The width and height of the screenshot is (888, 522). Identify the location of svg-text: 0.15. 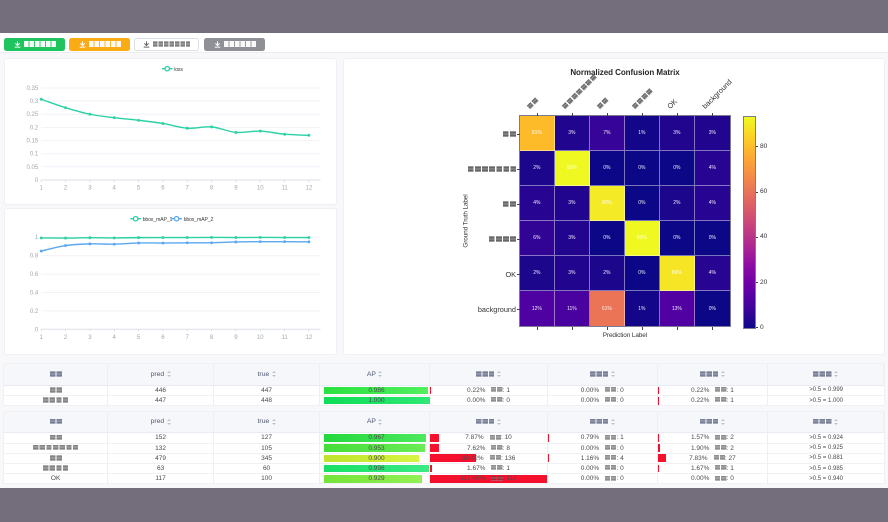
(32, 141).